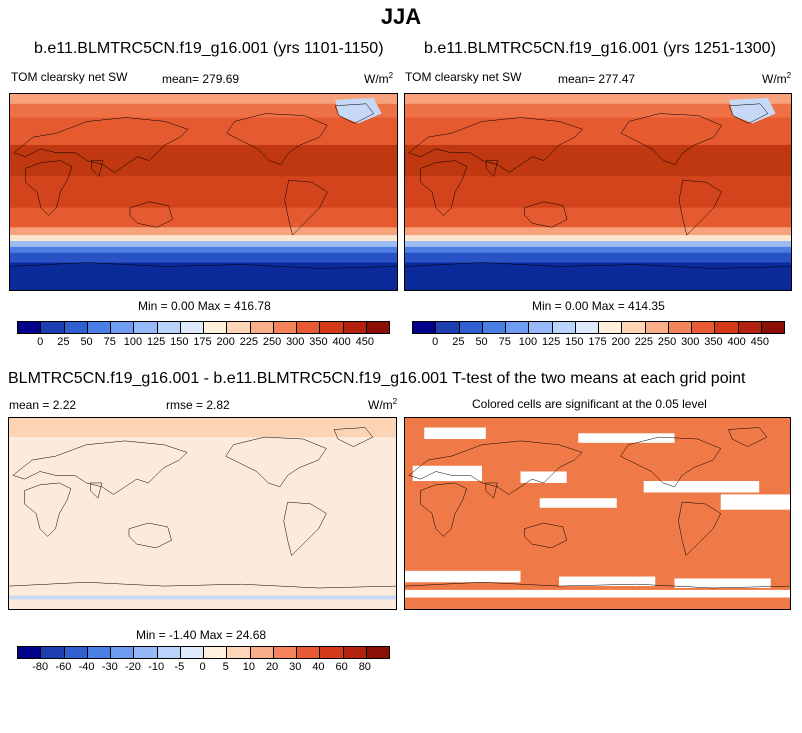 The width and height of the screenshot is (802, 733). Describe the element at coordinates (40, 667) in the screenshot. I see `colorbar-tick-label: -80` at that location.